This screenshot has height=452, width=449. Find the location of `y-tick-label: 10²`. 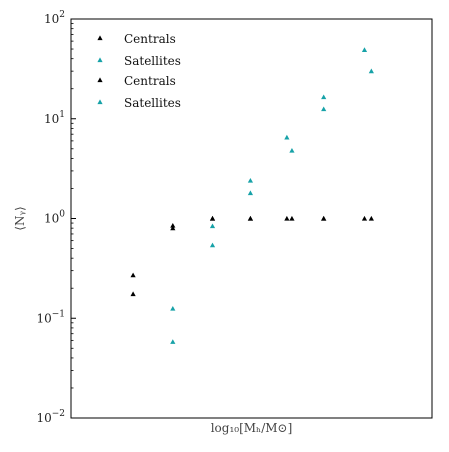

y-tick-label: 10² is located at coordinates (54, 18).